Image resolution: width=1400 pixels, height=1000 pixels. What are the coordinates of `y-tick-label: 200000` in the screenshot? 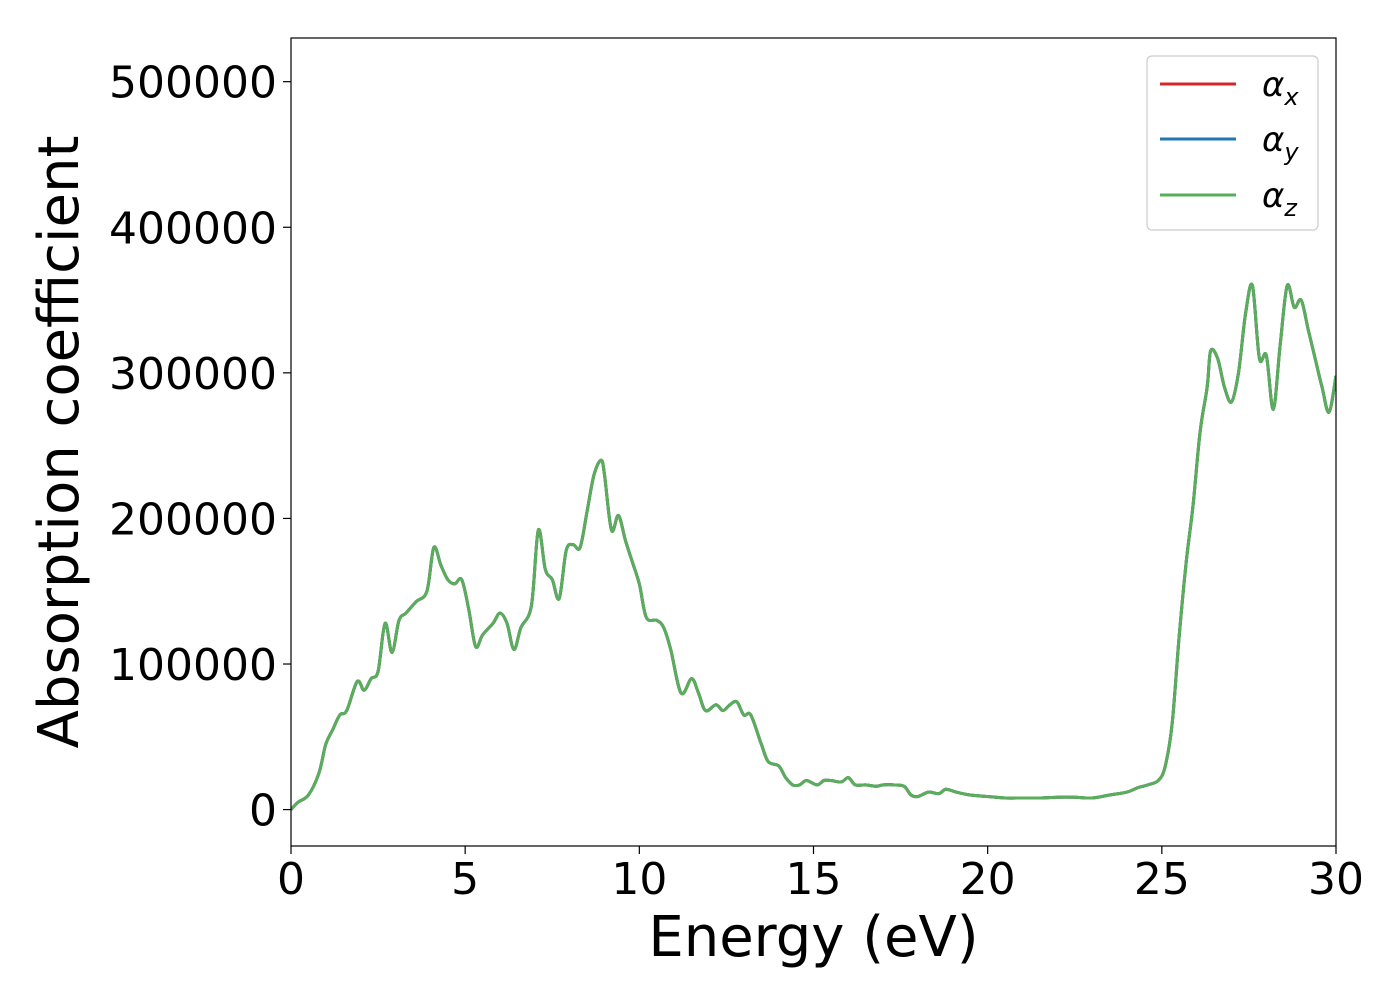 It's located at (193, 519).